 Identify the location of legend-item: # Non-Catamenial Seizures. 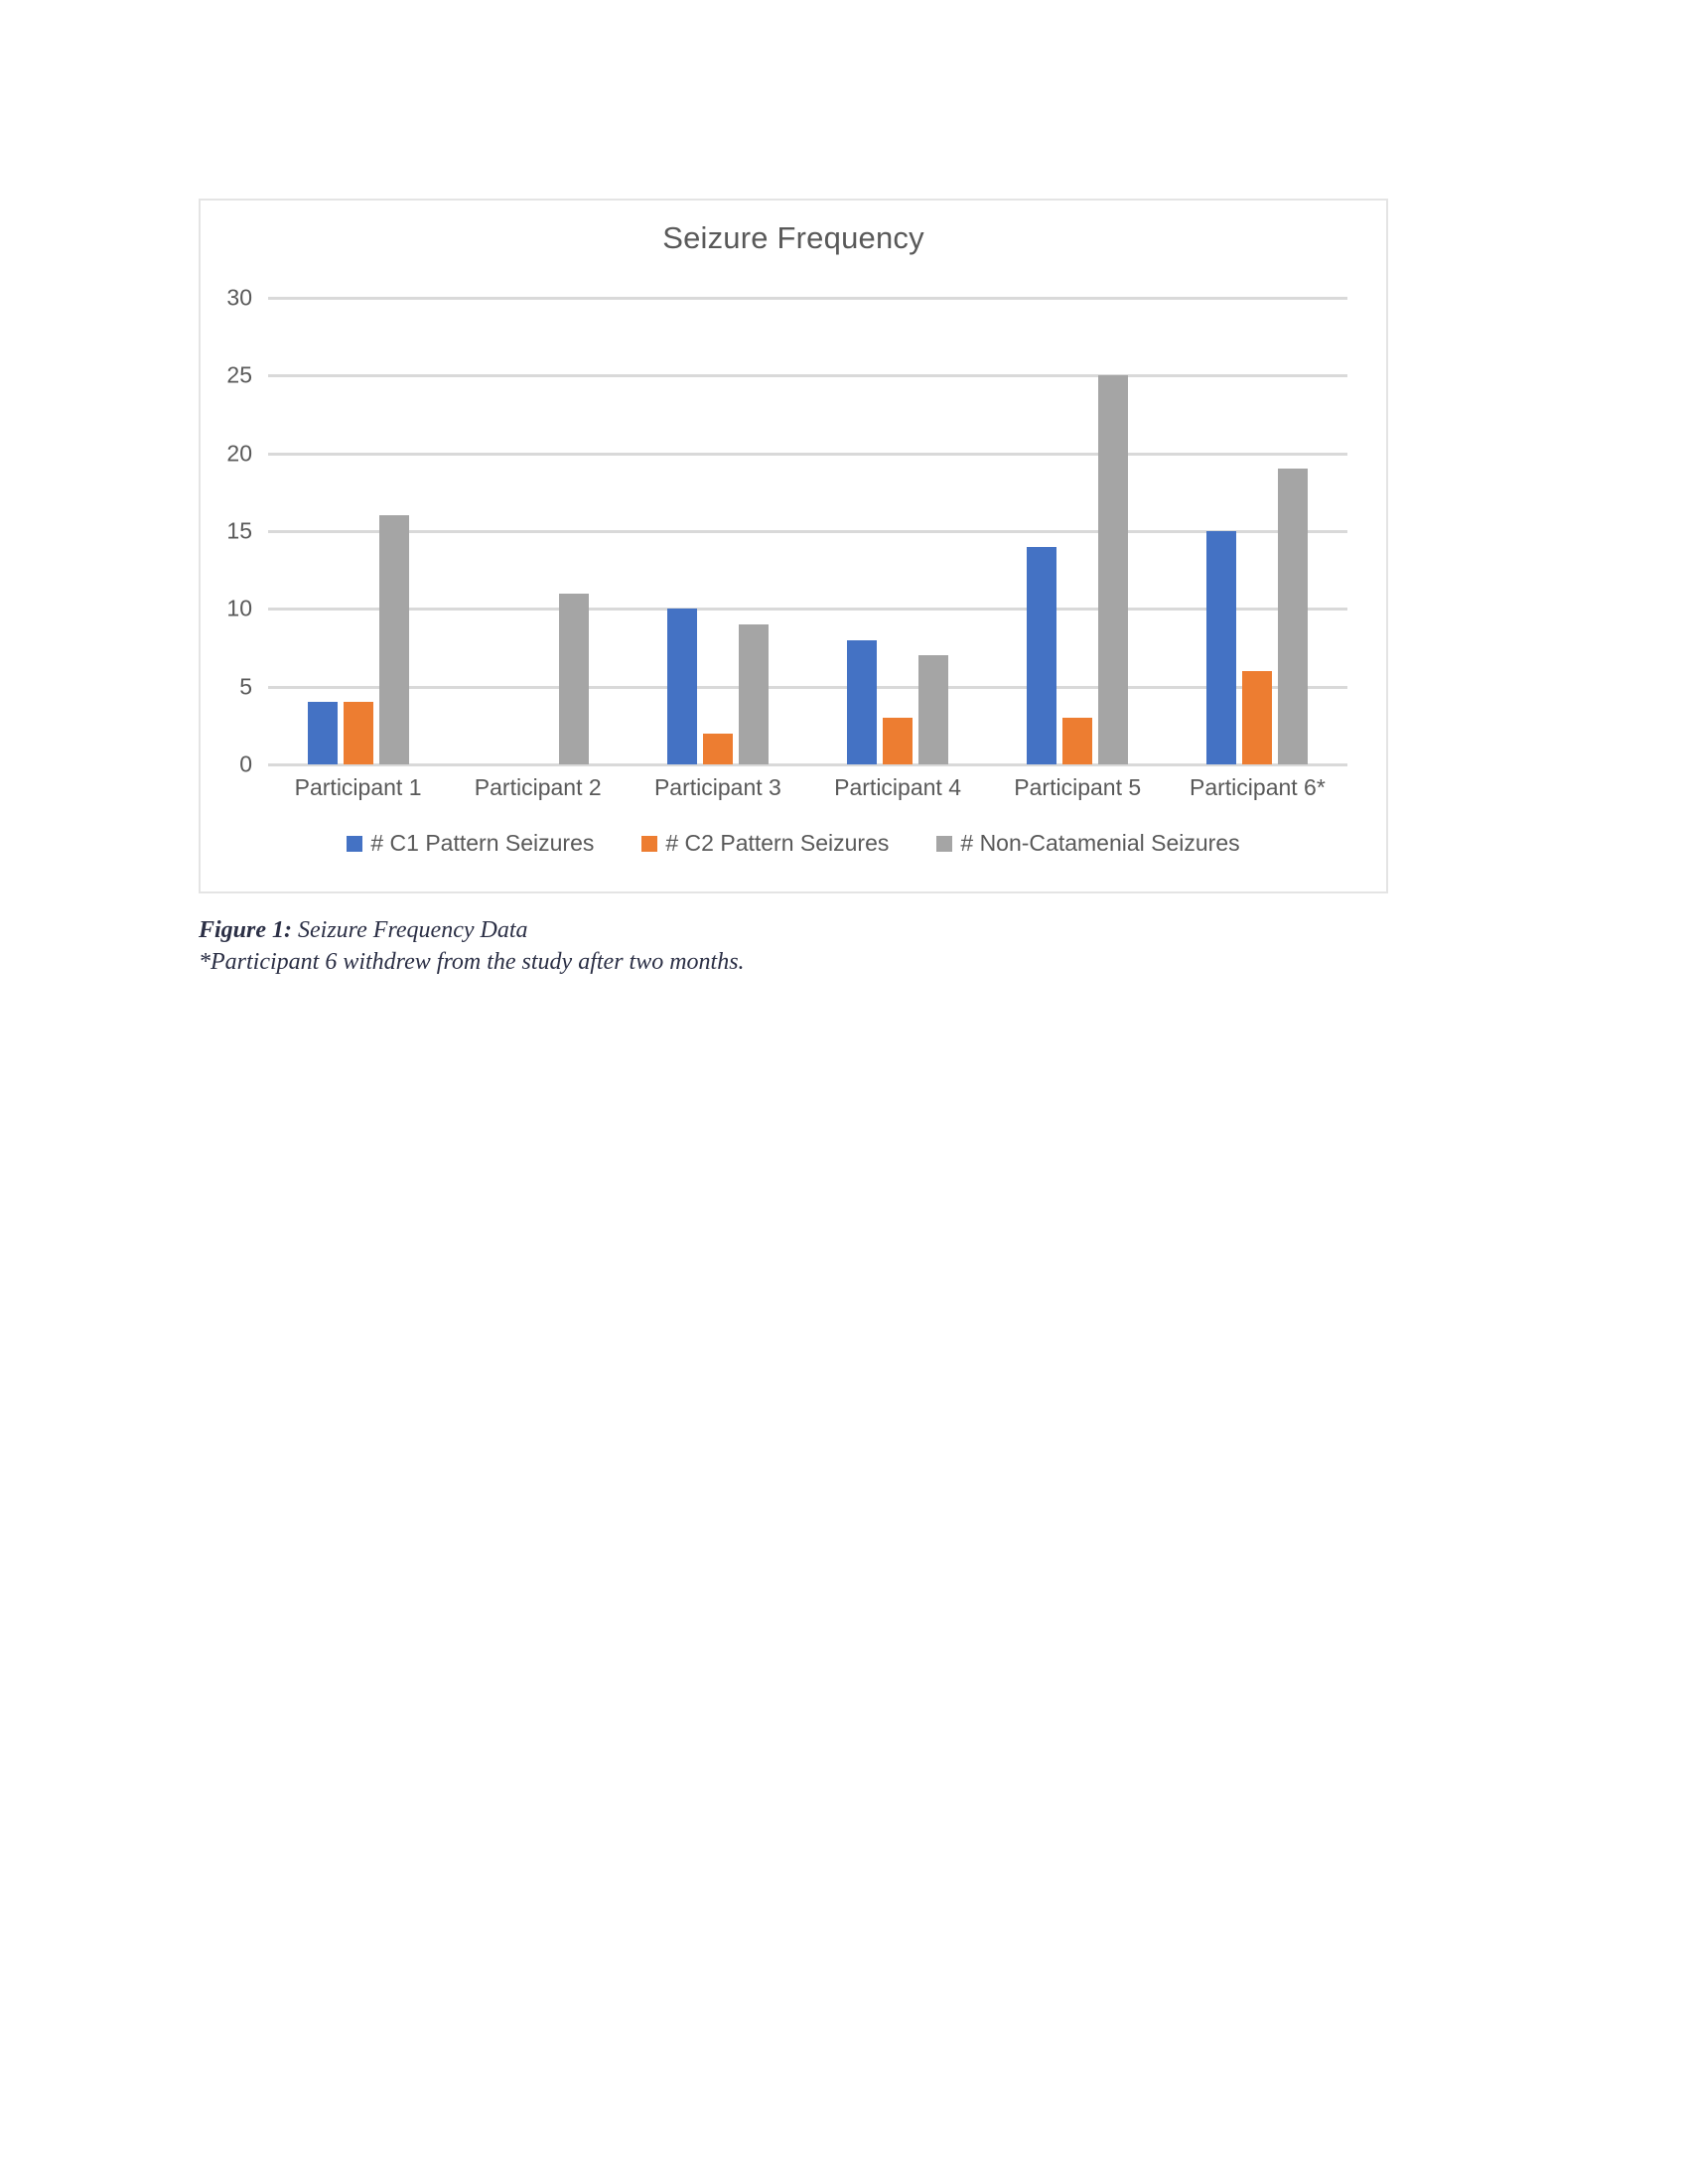
(1088, 843).